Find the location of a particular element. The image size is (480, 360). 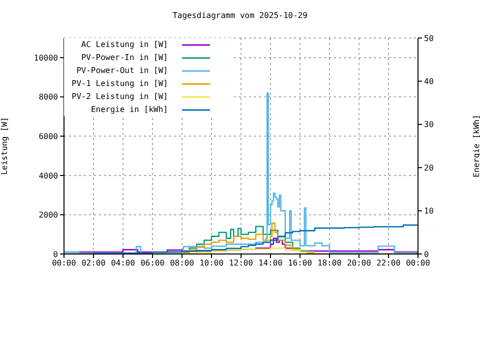

x-tick-label: 20:00 is located at coordinates (359, 263).